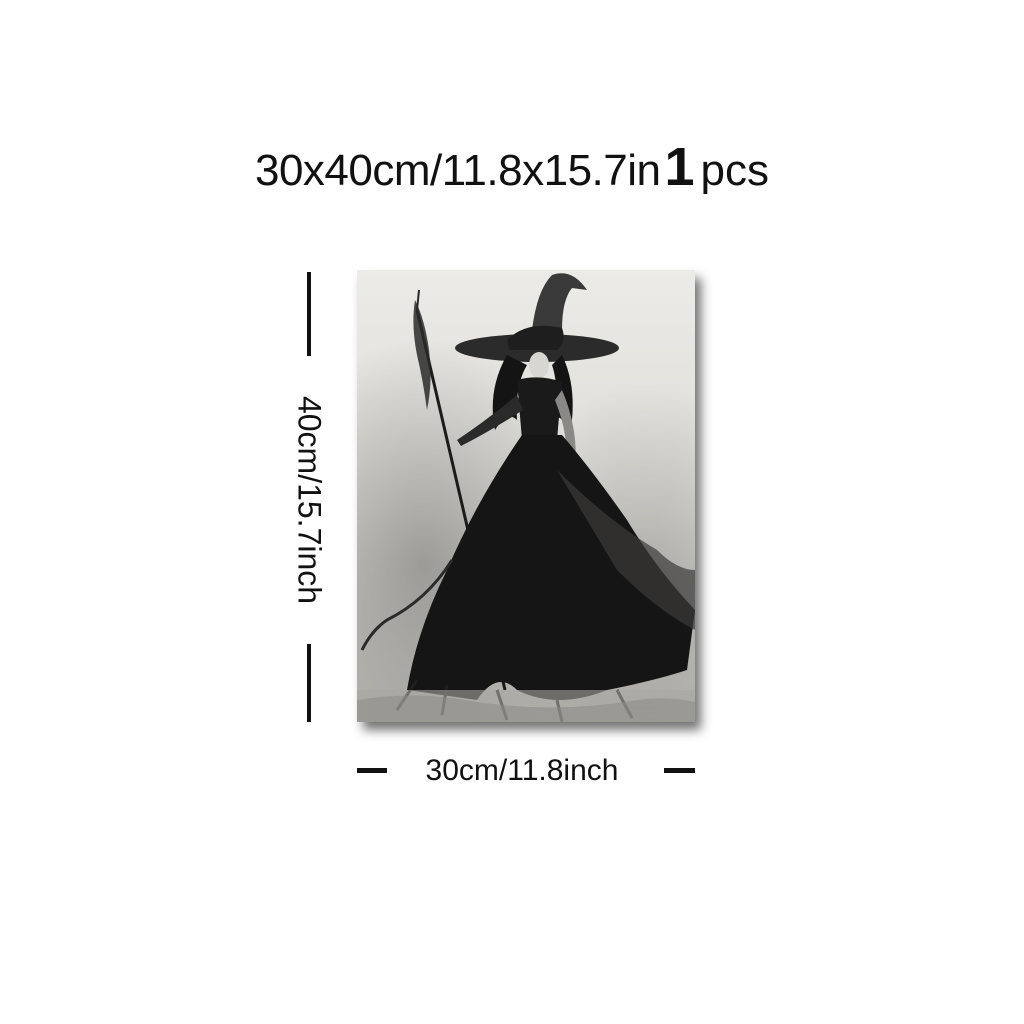  What do you see at coordinates (309, 683) in the screenshot?
I see `height-marker-bottom` at bounding box center [309, 683].